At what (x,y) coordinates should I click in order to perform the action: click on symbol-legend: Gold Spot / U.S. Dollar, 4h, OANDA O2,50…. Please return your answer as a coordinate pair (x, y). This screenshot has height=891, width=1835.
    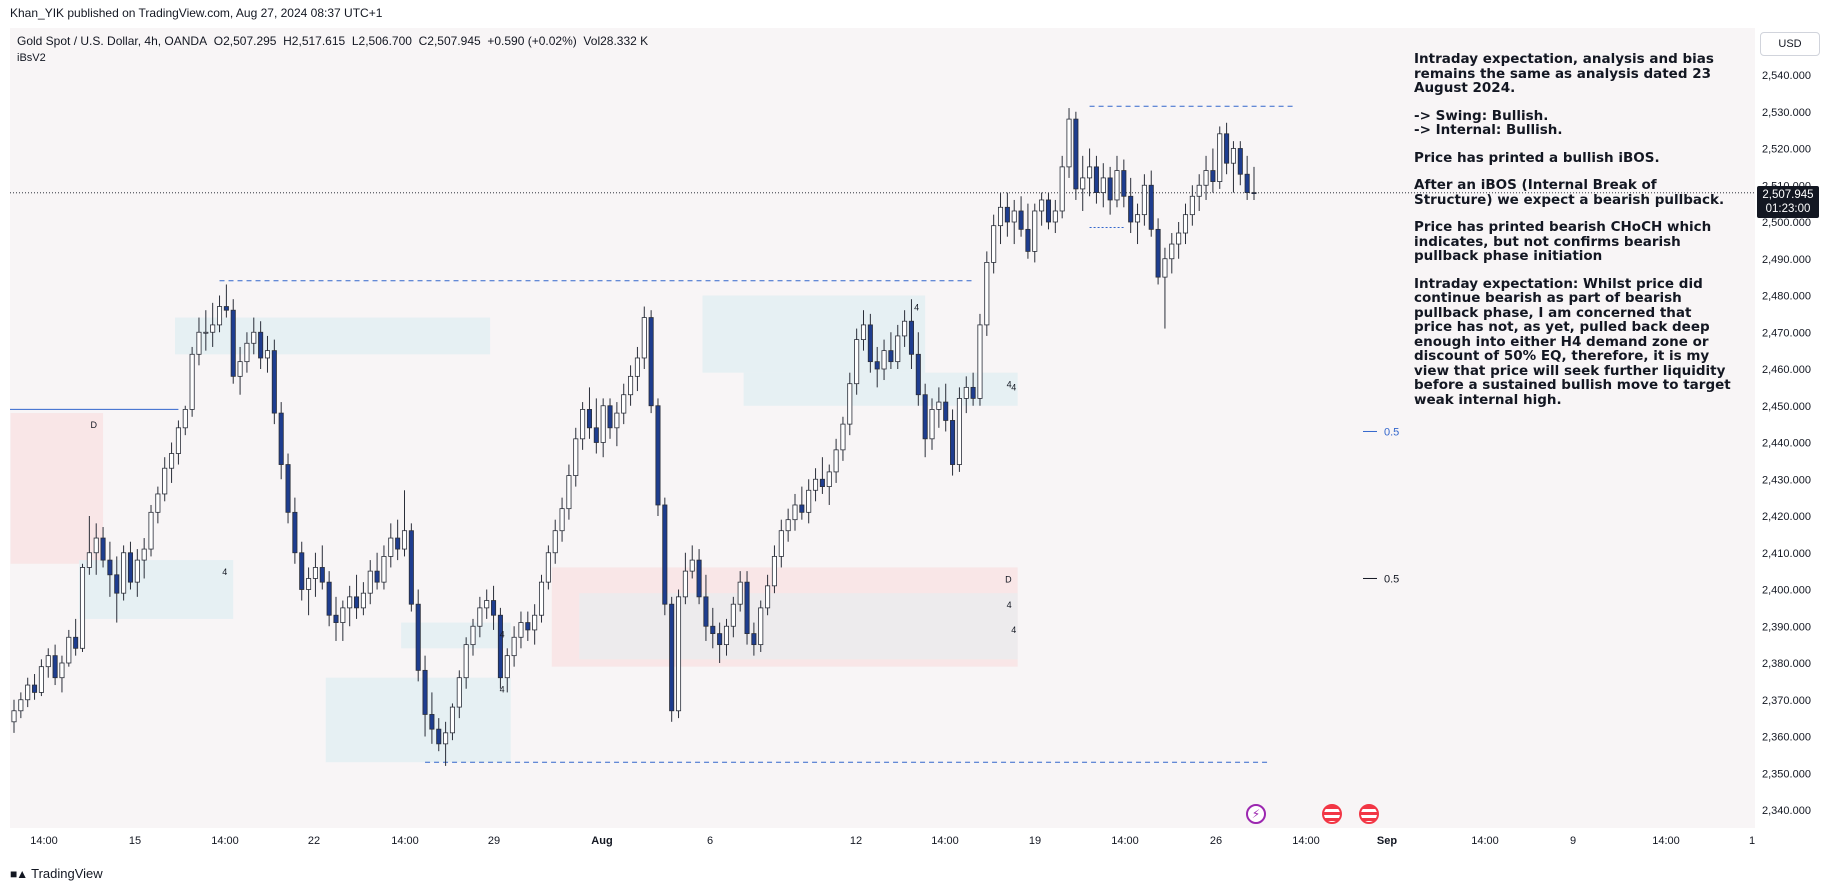
    Looking at the image, I should click on (332, 41).